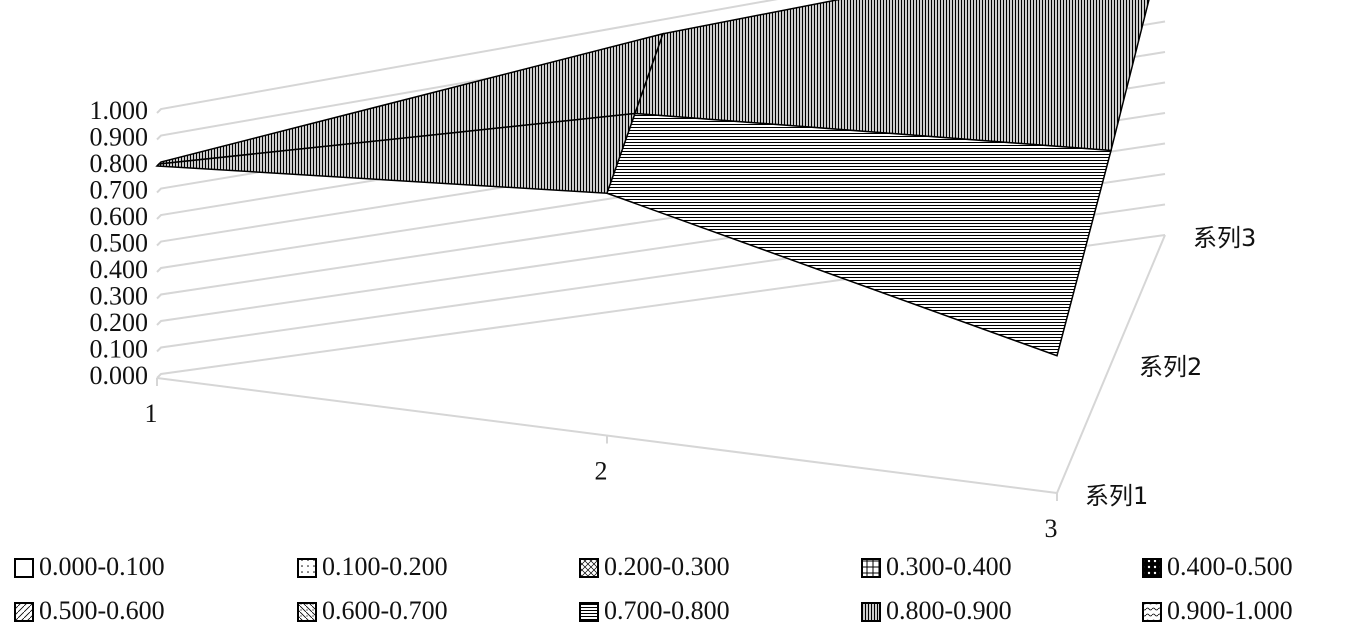  I want to click on y-tick-label: 0.500, so click(119, 242).